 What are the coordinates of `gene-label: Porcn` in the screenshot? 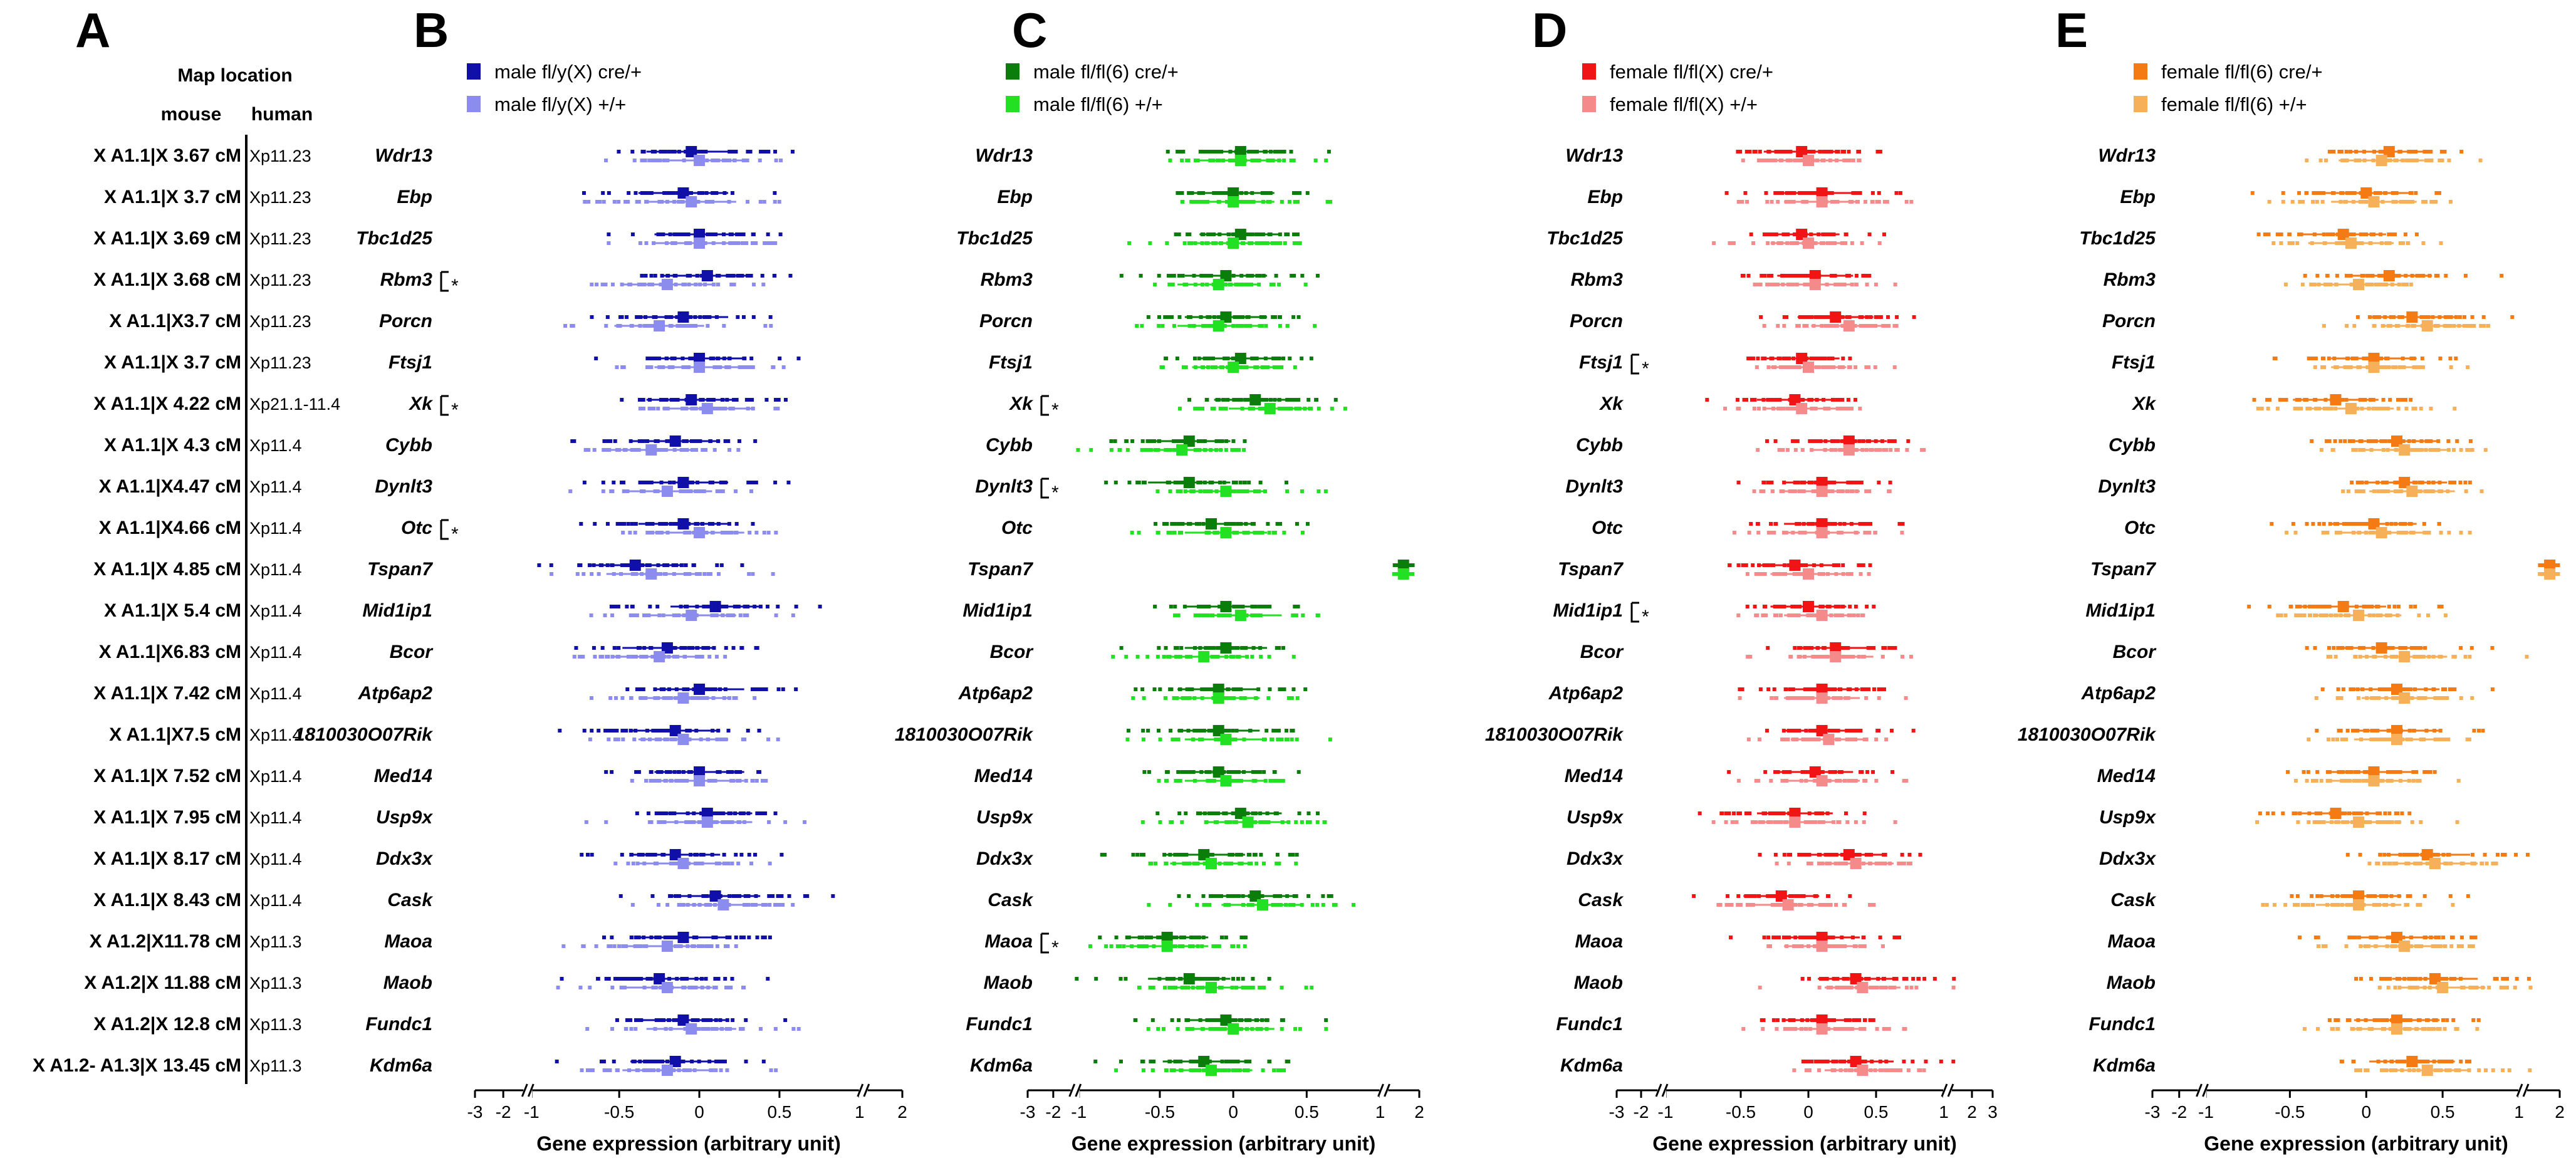 It's located at (405, 321).